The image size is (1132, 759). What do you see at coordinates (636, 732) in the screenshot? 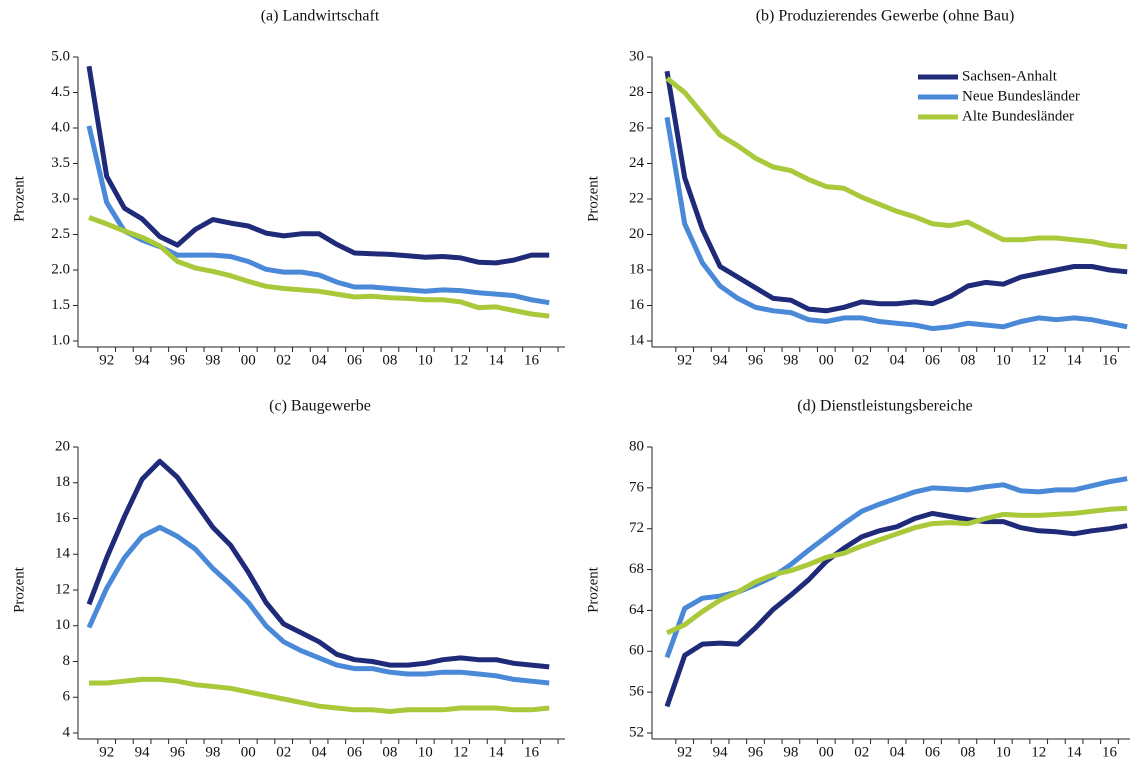
I see `y-tick-label: 52` at bounding box center [636, 732].